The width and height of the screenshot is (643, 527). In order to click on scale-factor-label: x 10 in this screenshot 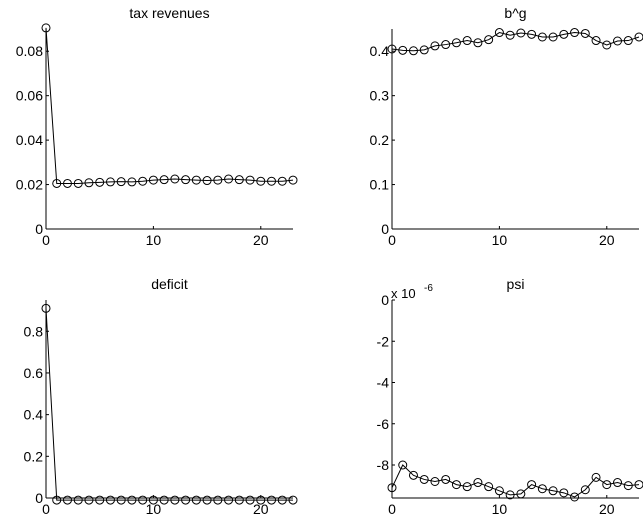, I will do `click(403, 293)`.